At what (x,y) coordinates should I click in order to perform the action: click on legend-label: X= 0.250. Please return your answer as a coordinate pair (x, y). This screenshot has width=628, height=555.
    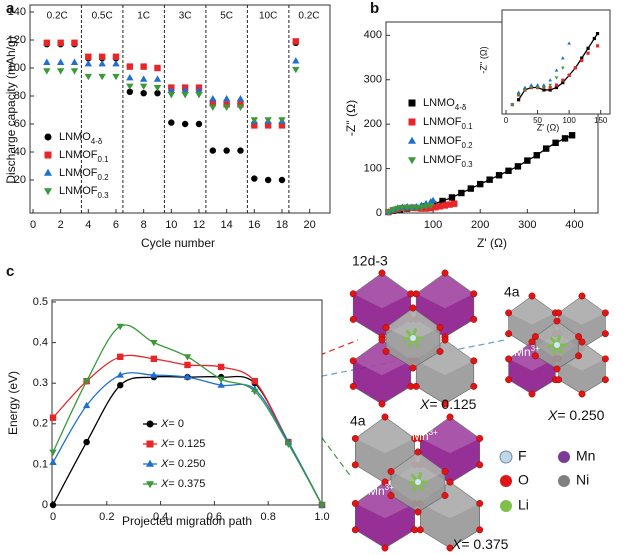
    Looking at the image, I should click on (182, 464).